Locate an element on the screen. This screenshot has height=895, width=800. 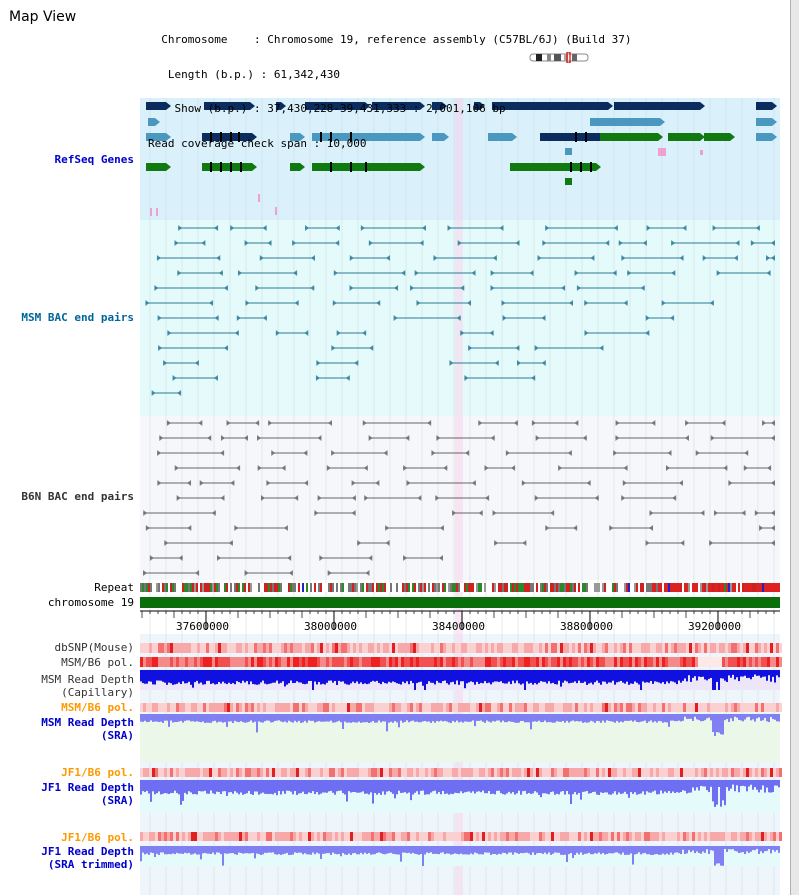
highlight-column is located at coordinates (459, 496).